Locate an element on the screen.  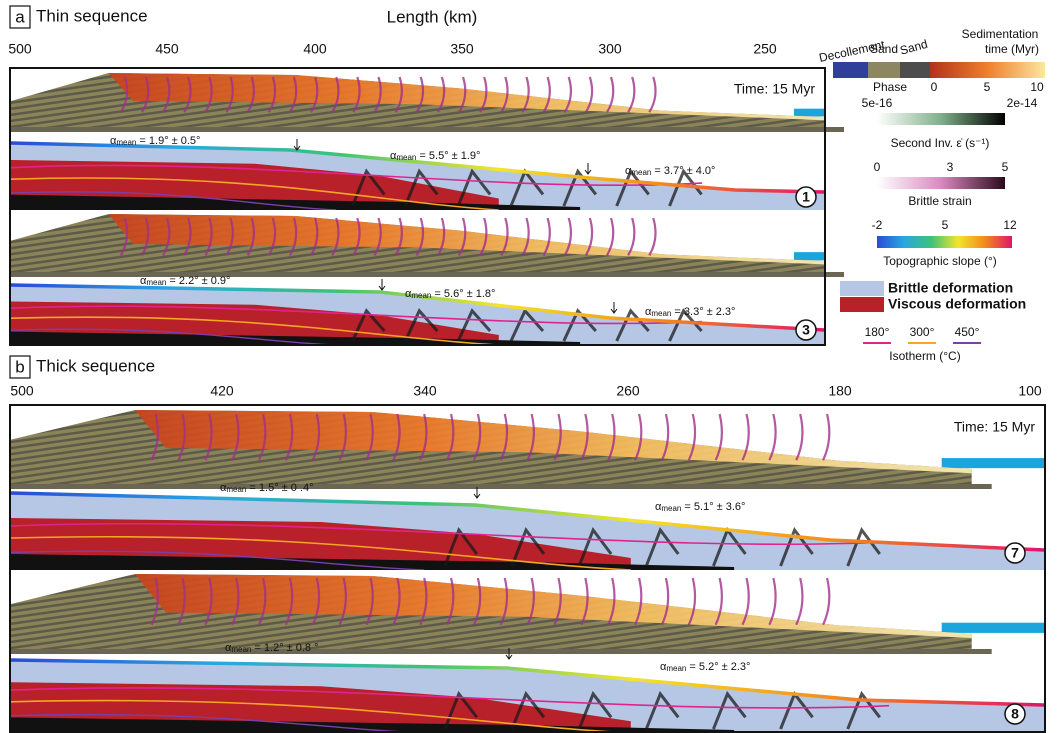
x-tick-label: 250 is located at coordinates (765, 49).